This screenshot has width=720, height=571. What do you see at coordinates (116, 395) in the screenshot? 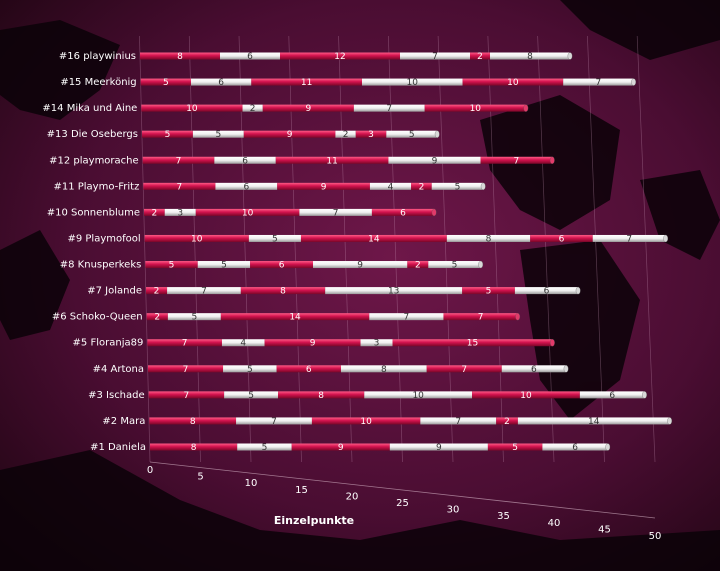
I see `category-label: #3 Ischade` at bounding box center [116, 395].